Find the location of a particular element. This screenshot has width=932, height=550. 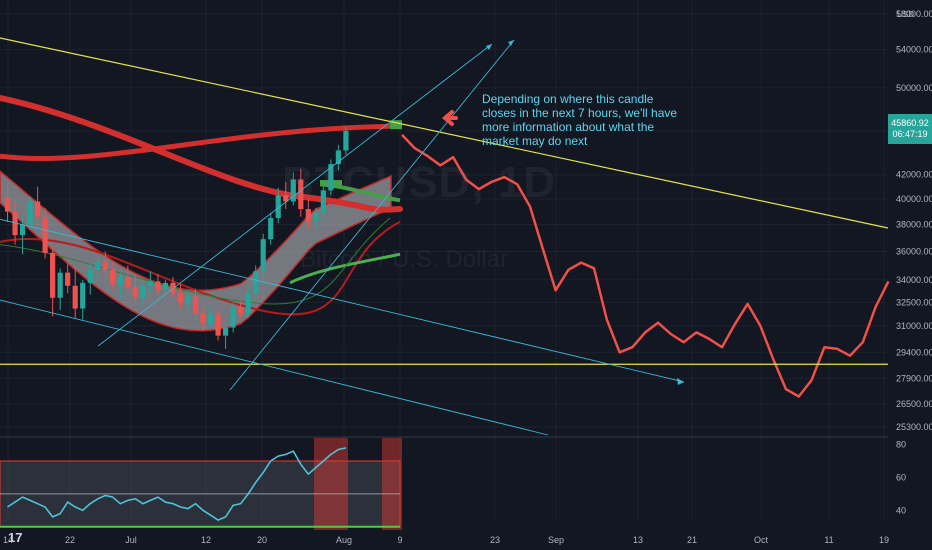

oscillator-tick-label: 80 is located at coordinates (901, 445).